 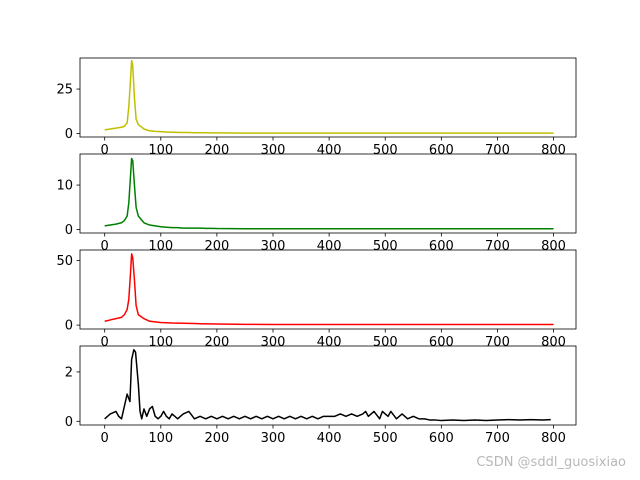 I want to click on x-tick-label-1-0: 0, so click(x=105, y=150).